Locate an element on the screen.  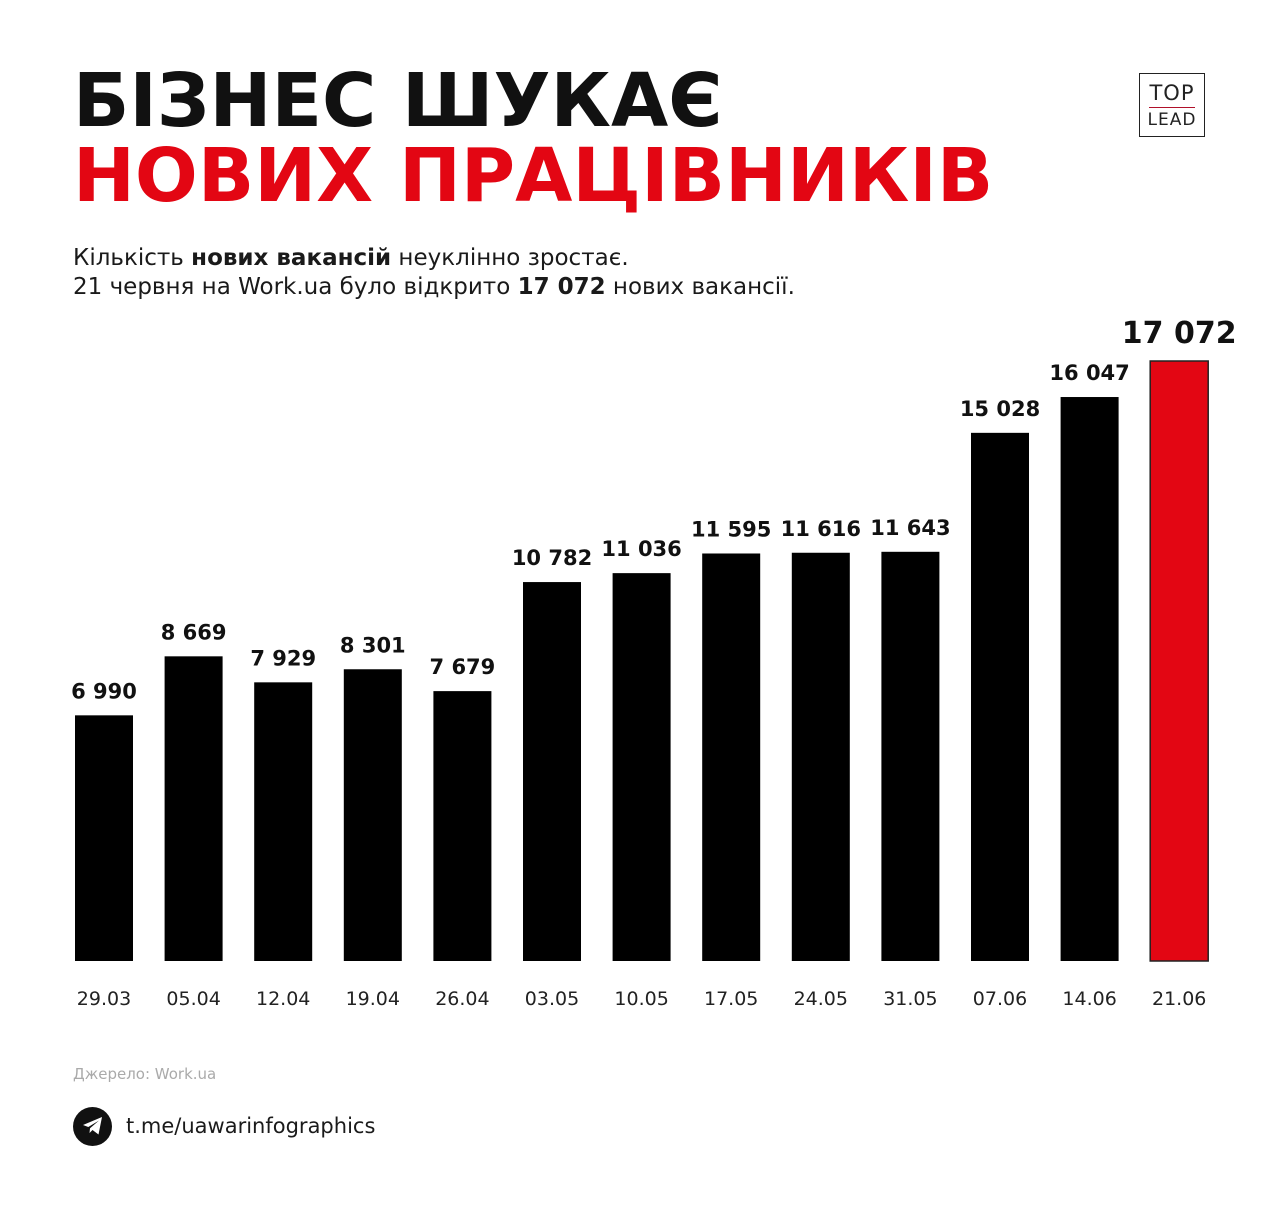
category-label: 14.06 is located at coordinates (1089, 999).